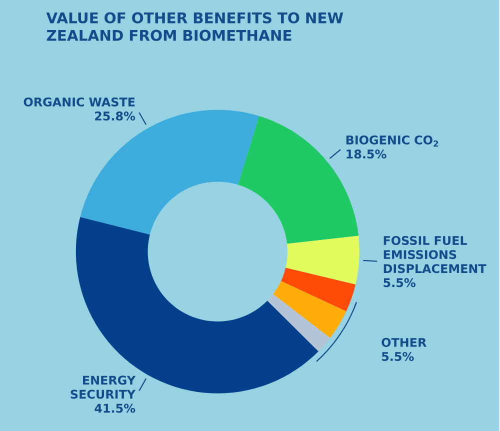 The width and height of the screenshot is (500, 431). What do you see at coordinates (115, 115) in the screenshot?
I see `data-label: 25.8%` at bounding box center [115, 115].